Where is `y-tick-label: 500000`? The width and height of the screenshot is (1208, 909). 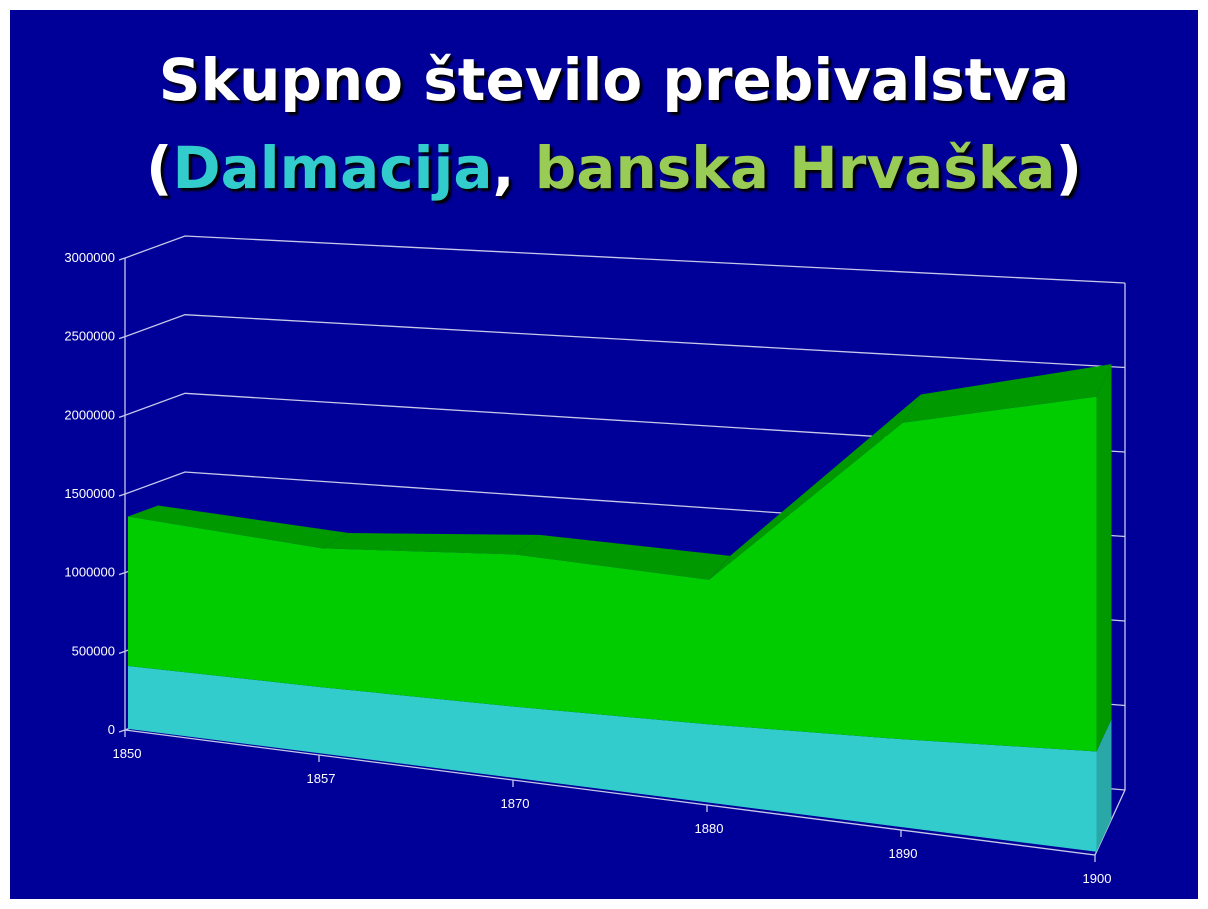
y-tick-label: 500000 is located at coordinates (93, 650).